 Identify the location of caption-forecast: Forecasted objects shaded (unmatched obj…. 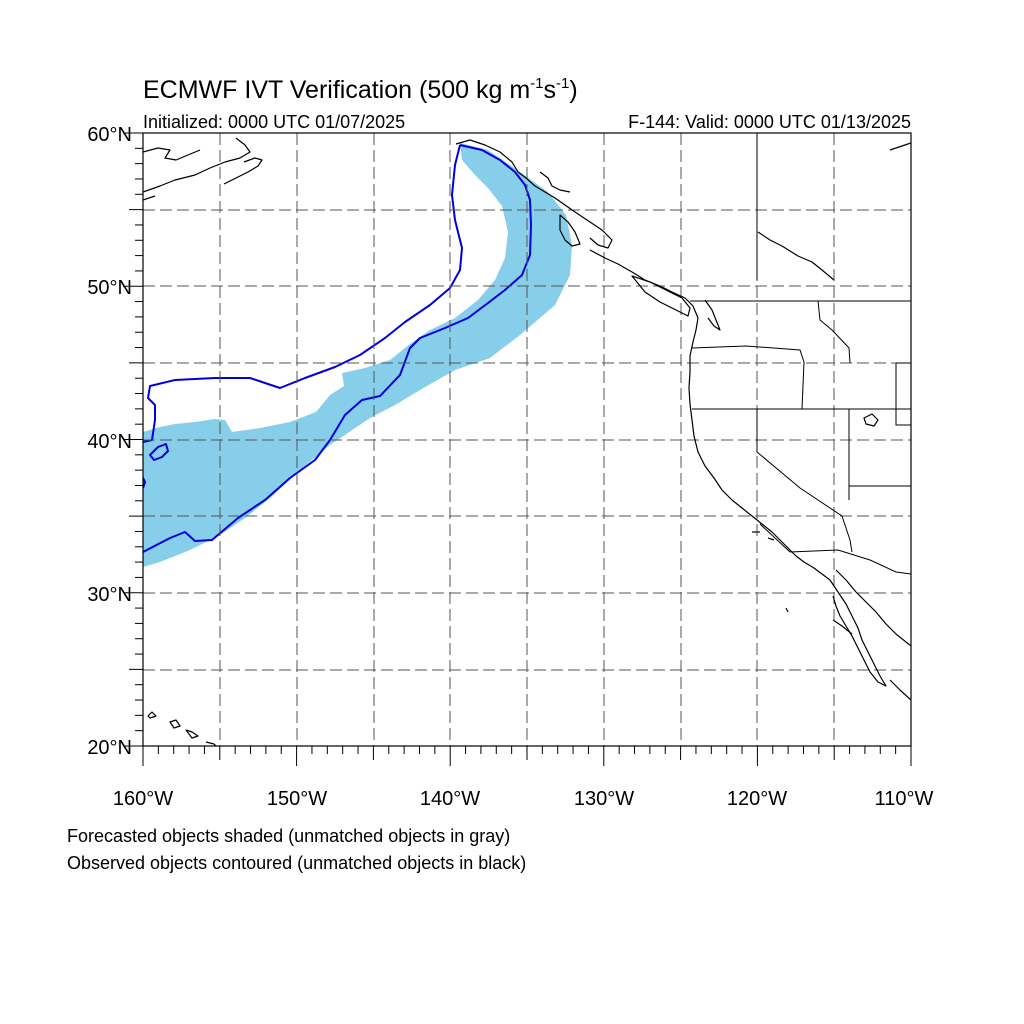
(288, 836).